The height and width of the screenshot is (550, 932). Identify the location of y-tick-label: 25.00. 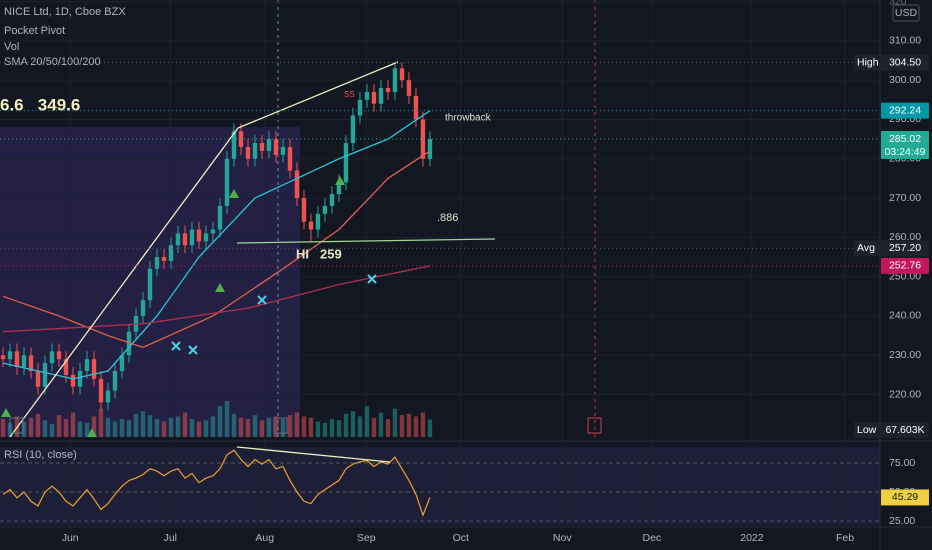
(902, 521).